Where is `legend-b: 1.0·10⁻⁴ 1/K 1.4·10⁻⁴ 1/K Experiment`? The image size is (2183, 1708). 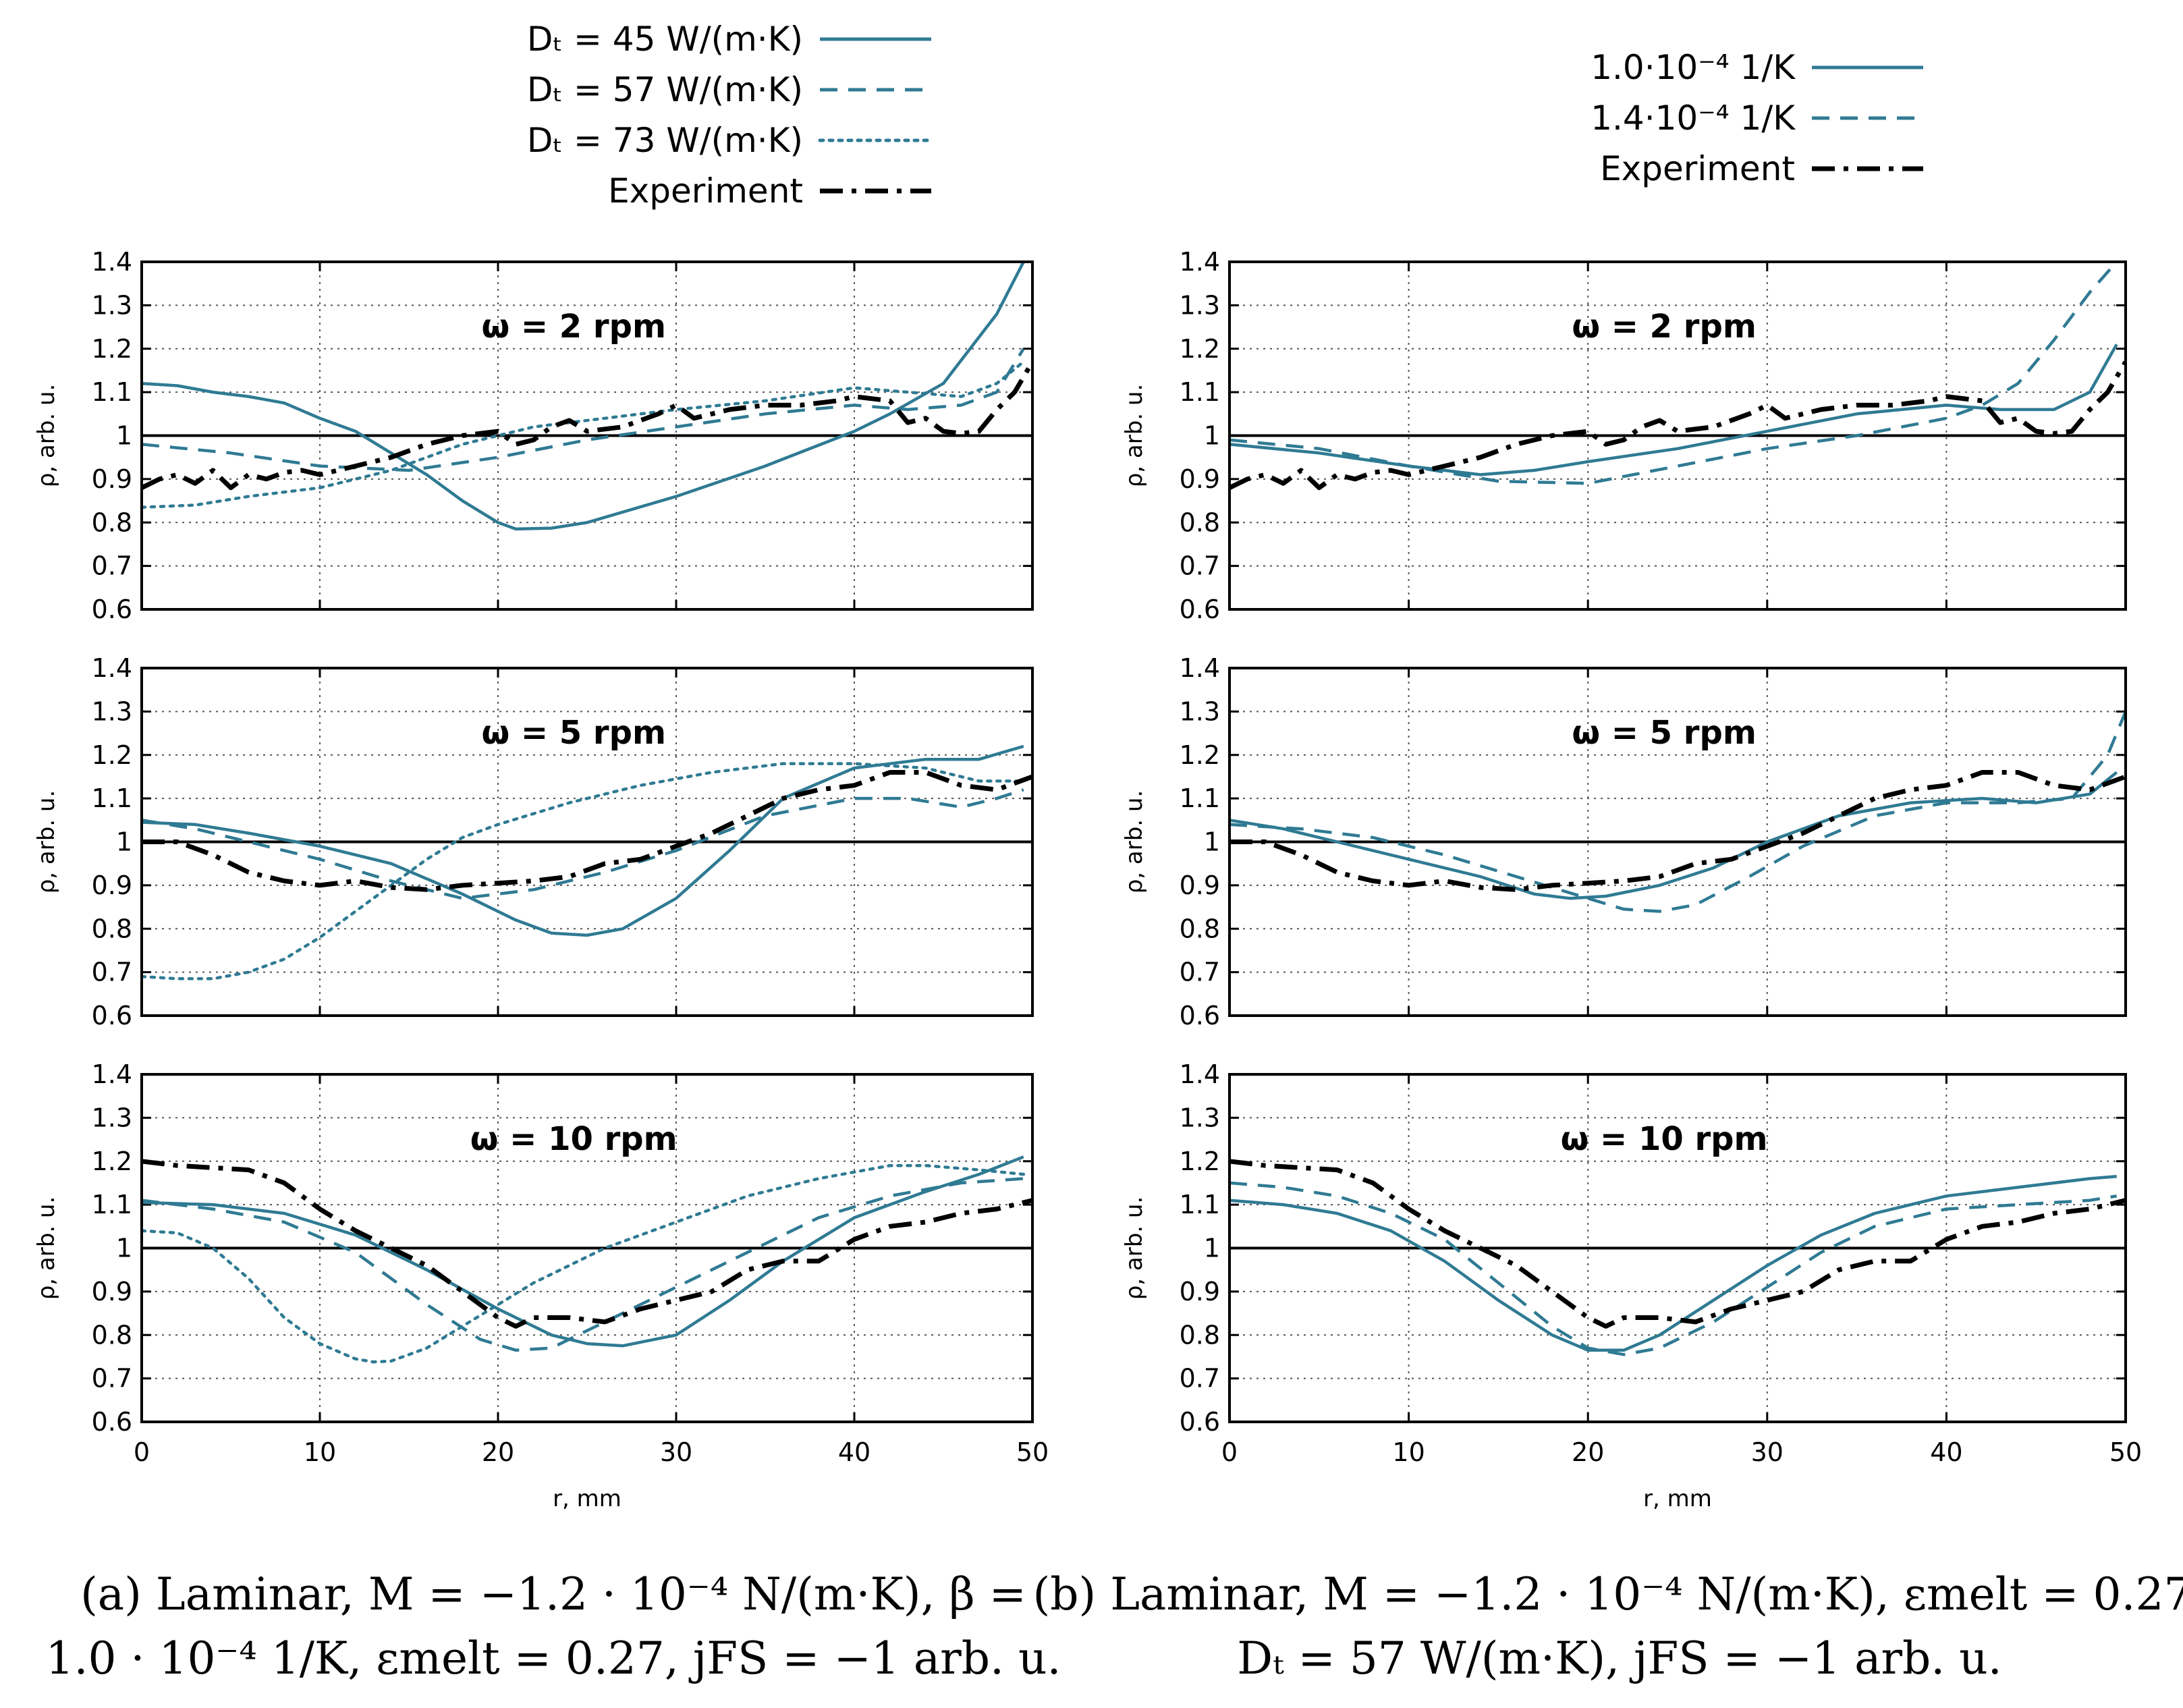
legend-b: 1.0·10⁻⁴ 1/K 1.4·10⁻⁴ 1/K Experiment is located at coordinates (1757, 118).